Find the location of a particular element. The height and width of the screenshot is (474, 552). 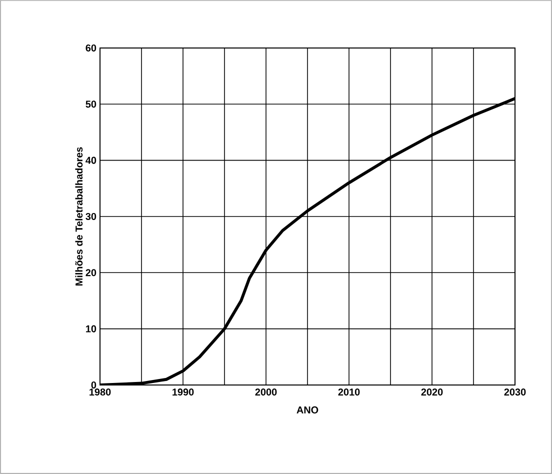

x-tick-label: 2010 is located at coordinates (349, 392).